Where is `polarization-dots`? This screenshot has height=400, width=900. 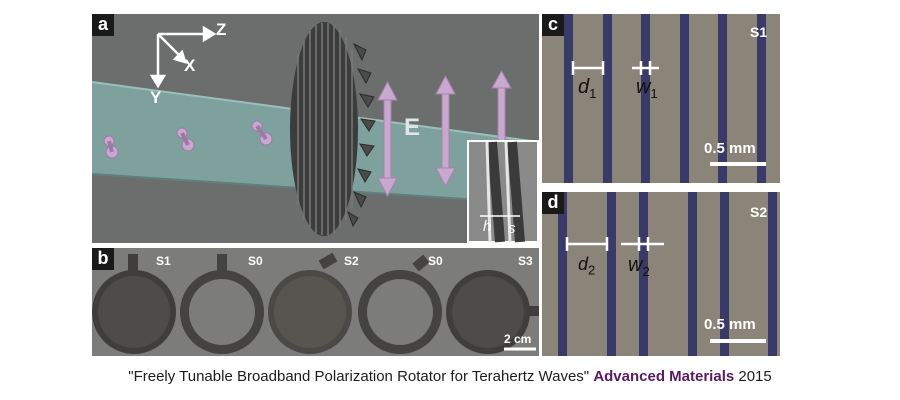
polarization-dots is located at coordinates (188, 139).